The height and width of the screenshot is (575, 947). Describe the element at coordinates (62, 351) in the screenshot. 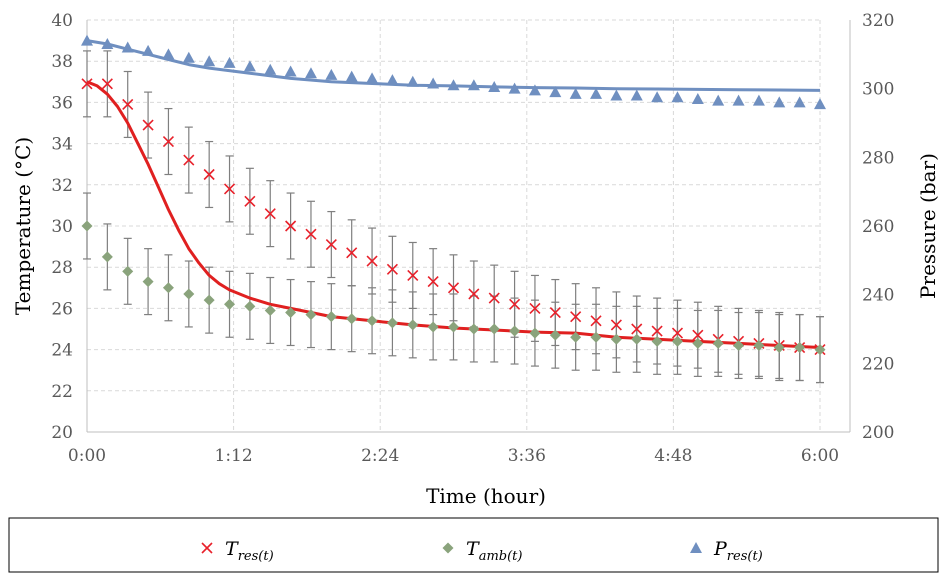

I see `y-tick-label: 24` at that location.